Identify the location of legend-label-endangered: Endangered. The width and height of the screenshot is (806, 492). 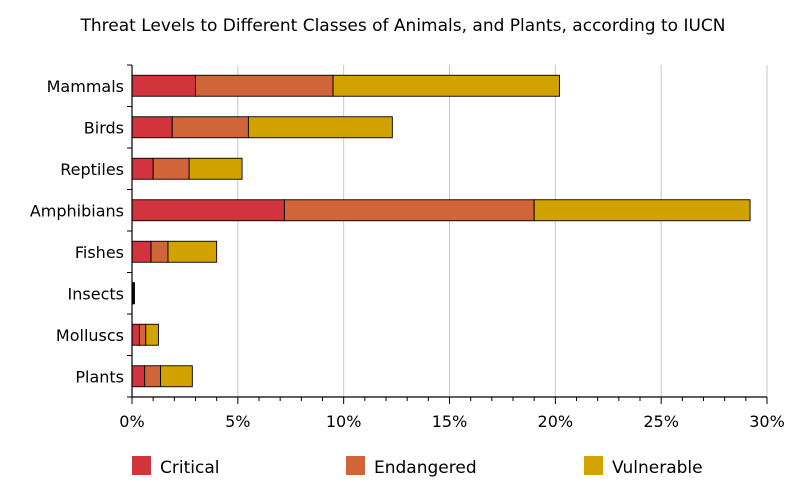
(425, 468).